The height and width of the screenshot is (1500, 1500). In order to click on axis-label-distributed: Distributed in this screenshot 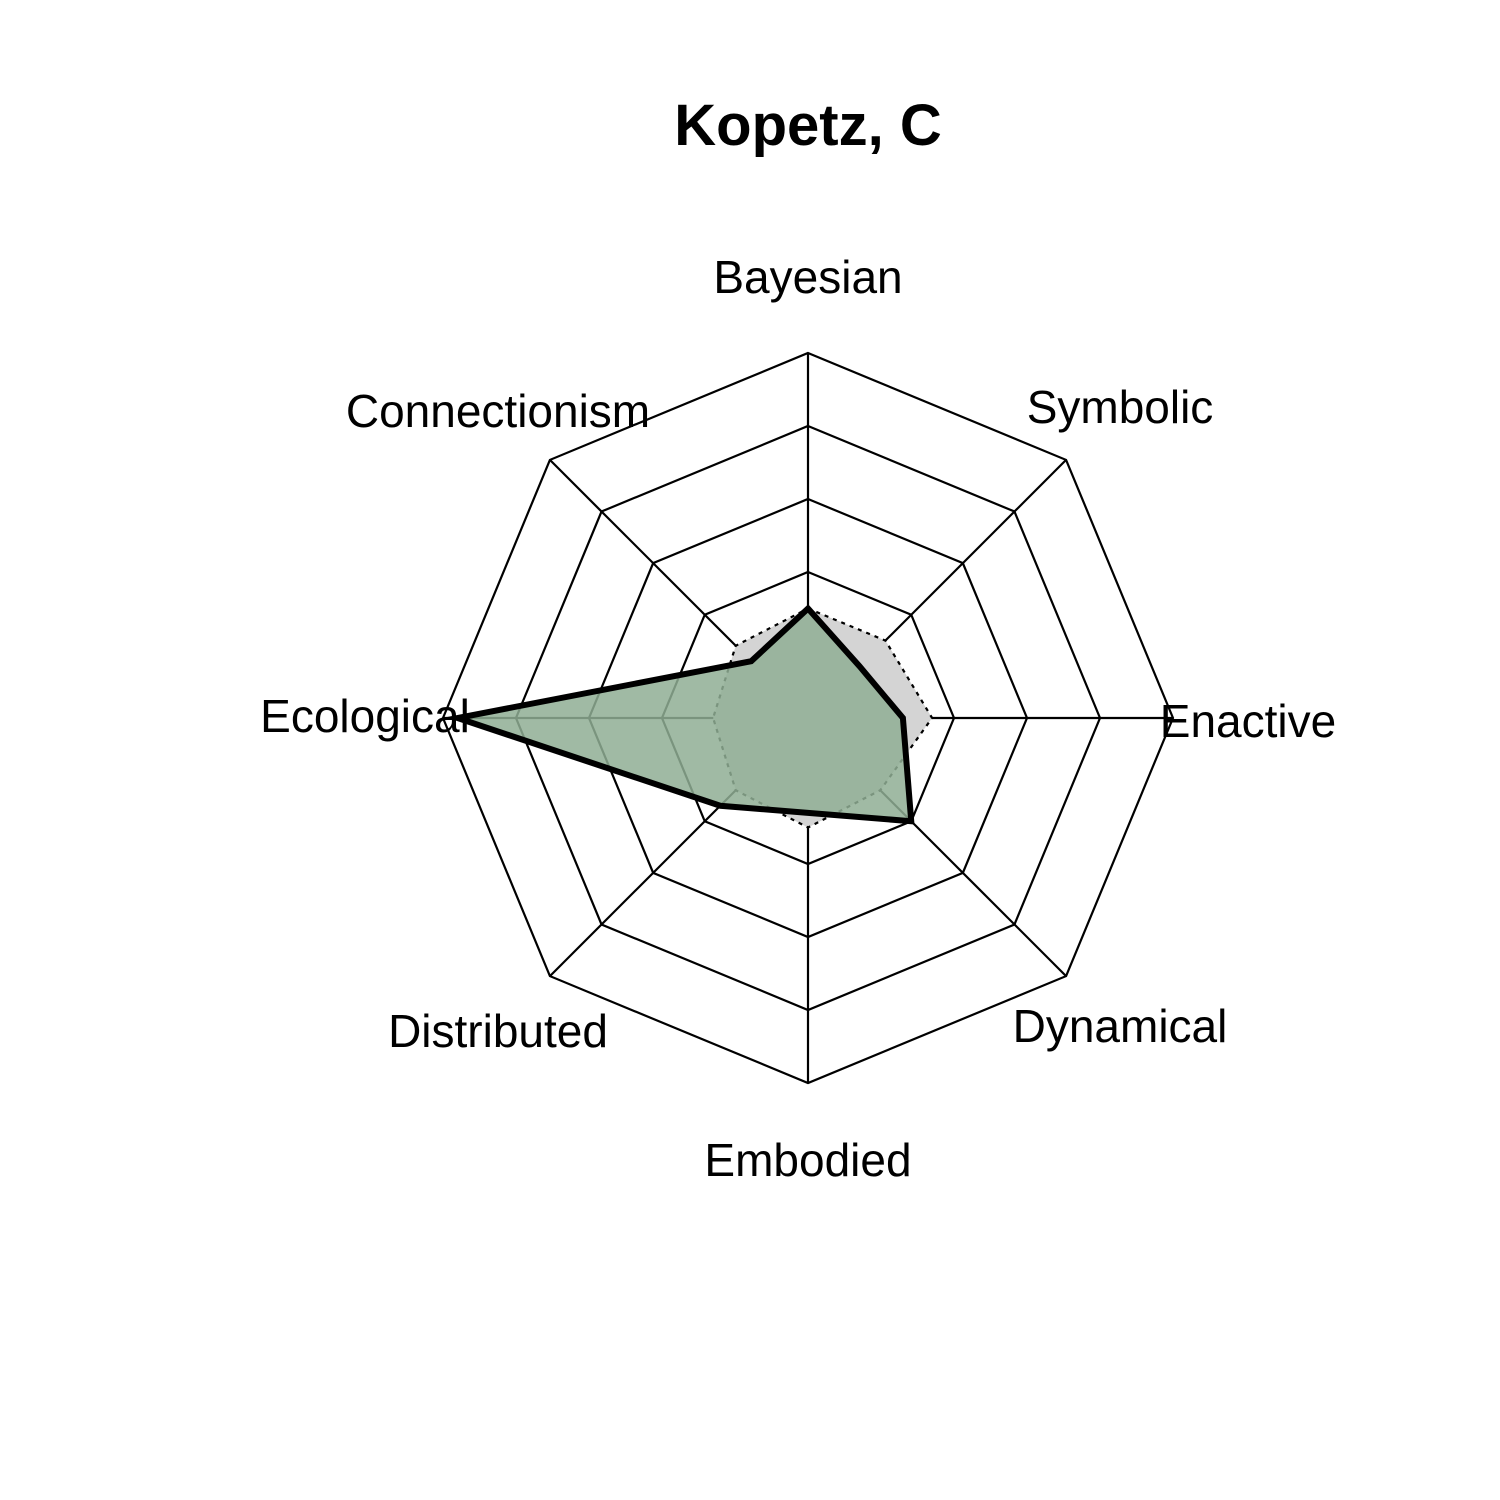, I will do `click(498, 1031)`.